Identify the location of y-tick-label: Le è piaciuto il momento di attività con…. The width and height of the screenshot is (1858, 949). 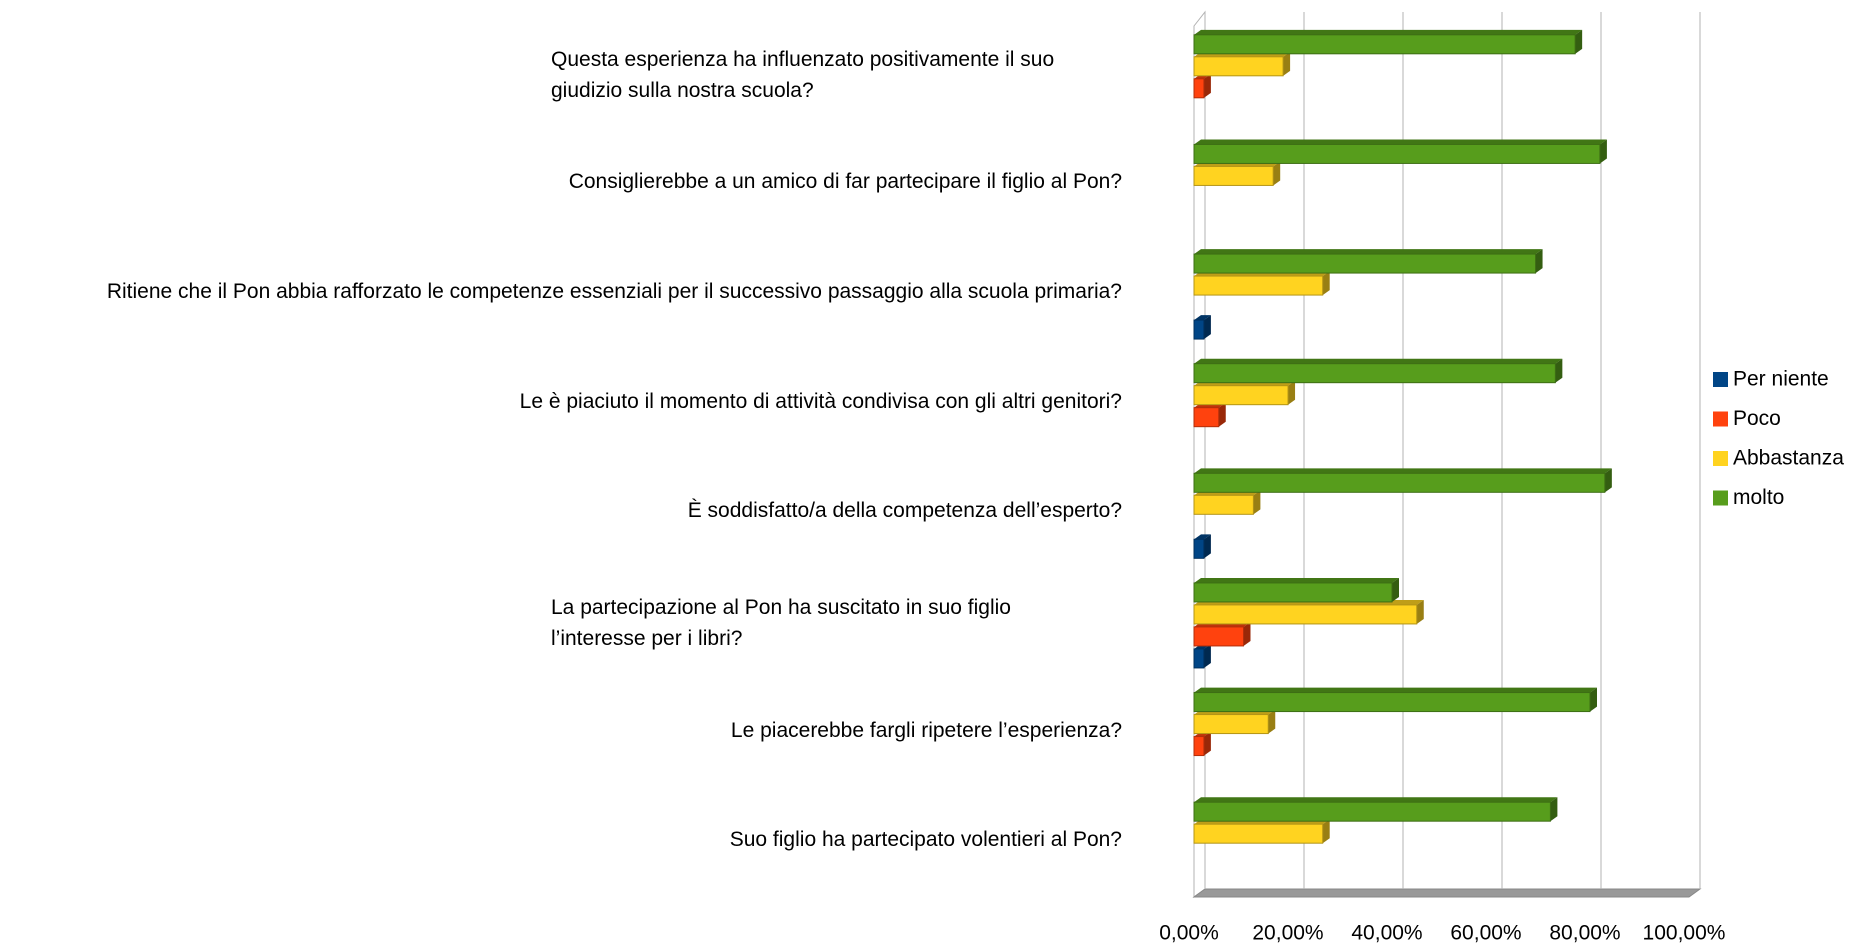
(820, 401).